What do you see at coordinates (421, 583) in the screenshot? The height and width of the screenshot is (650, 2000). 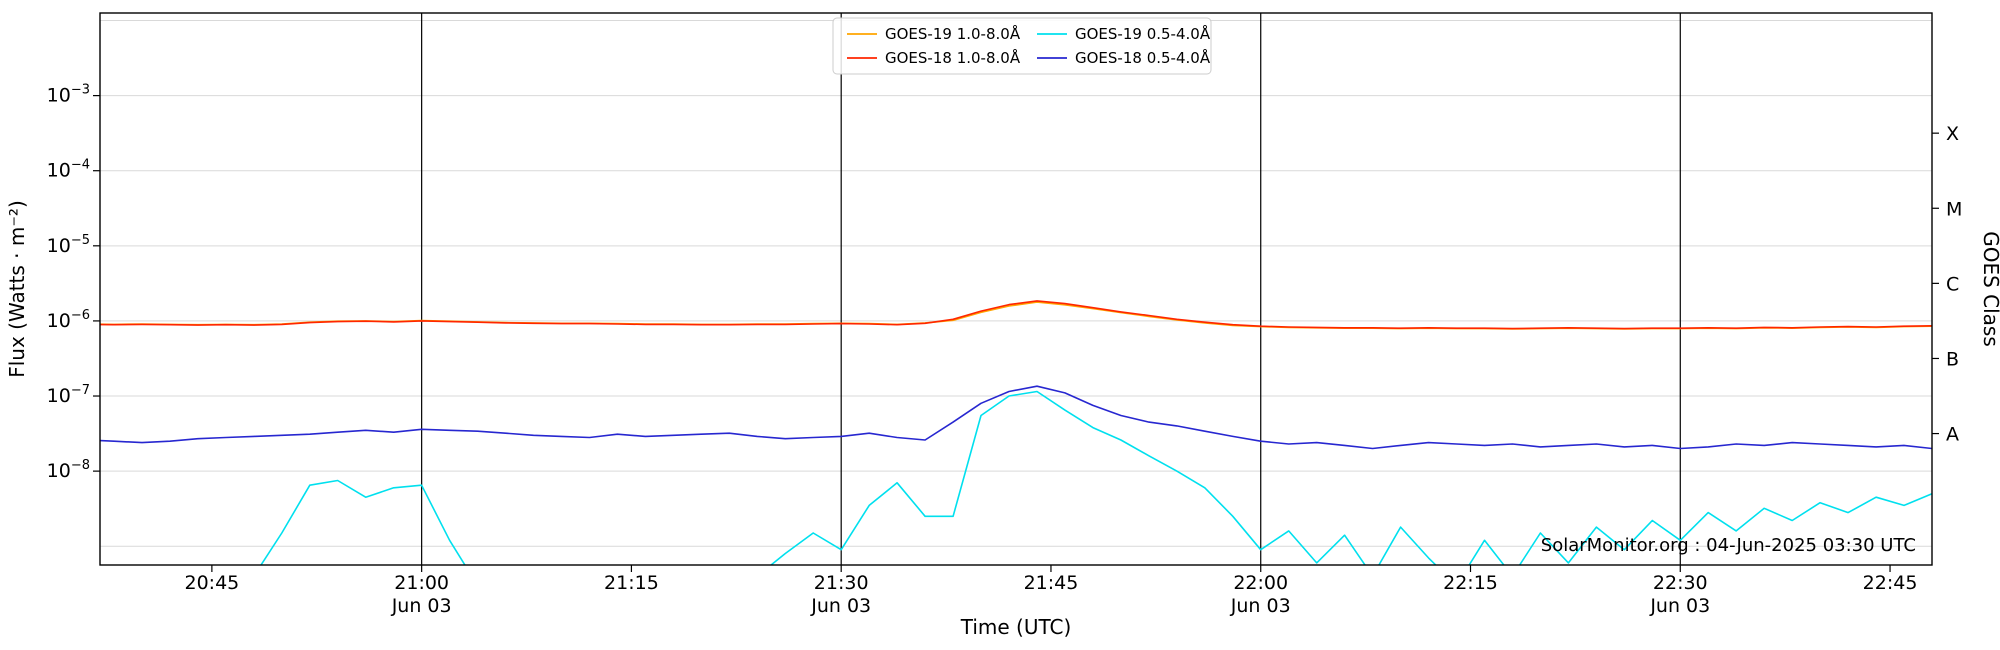 I see `x-tick-label: 21:00` at bounding box center [421, 583].